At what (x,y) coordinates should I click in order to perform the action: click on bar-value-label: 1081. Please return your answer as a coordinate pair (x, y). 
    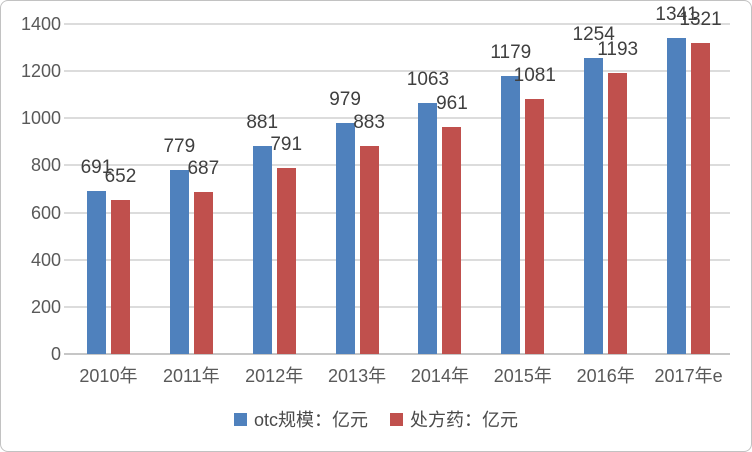
    Looking at the image, I should click on (534, 76).